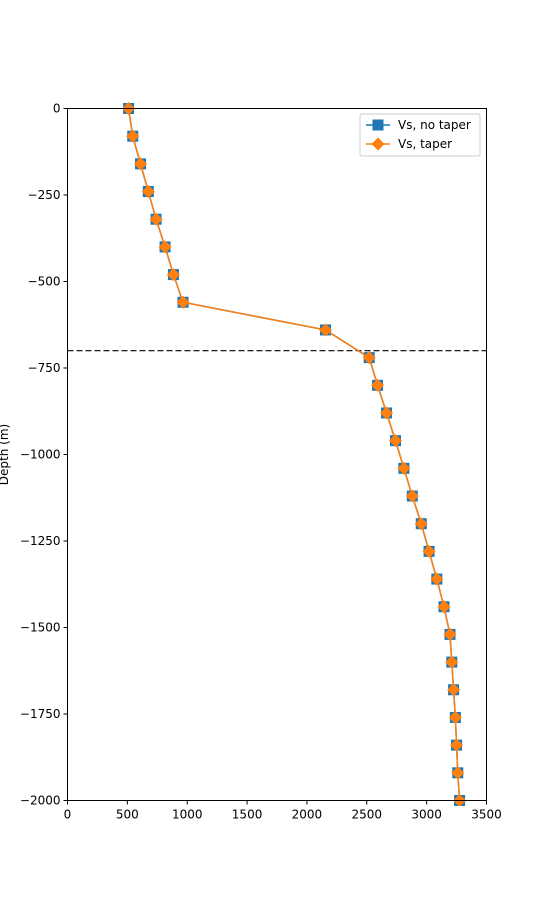 This screenshot has width=540, height=900. I want to click on x-tick-label: 500, so click(127, 815).